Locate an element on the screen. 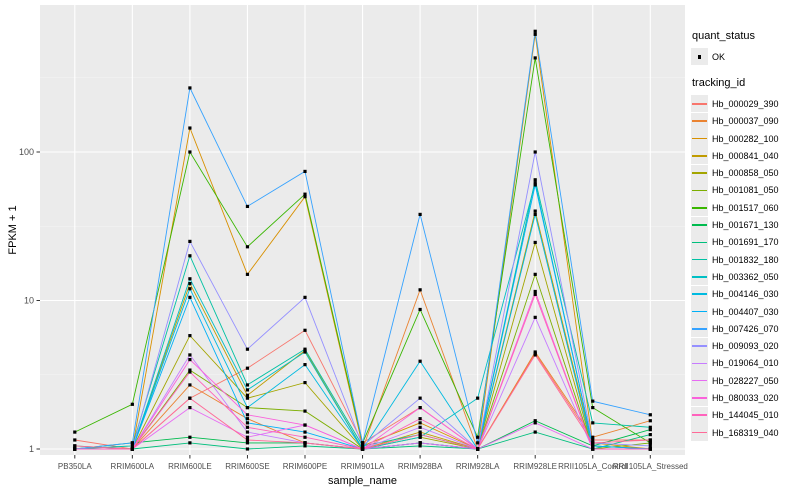 The height and width of the screenshot is (500, 800). legend-item: Hb_001832_180 is located at coordinates (745, 260).